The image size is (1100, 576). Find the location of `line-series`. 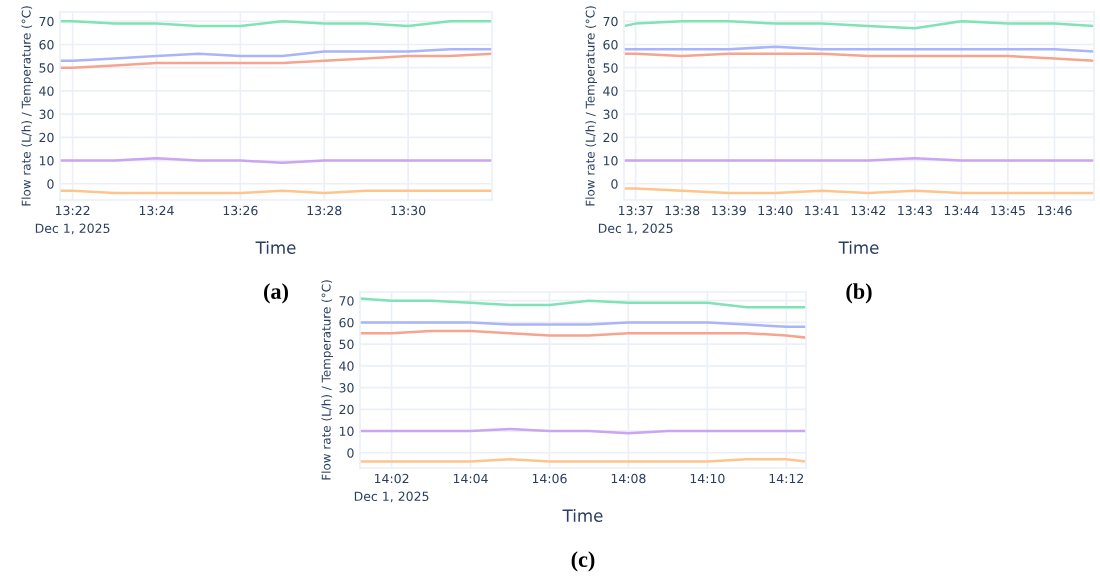

line-series is located at coordinates (276, 60).